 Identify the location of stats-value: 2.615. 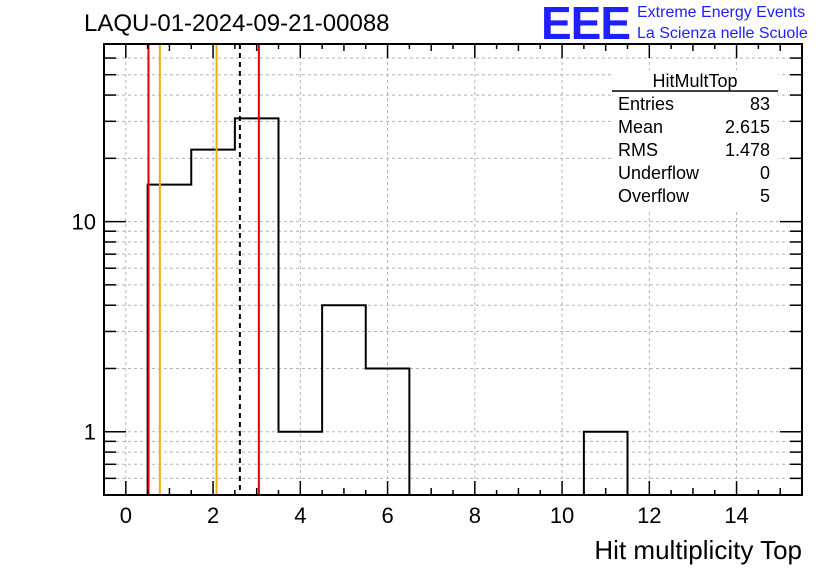
(747, 127).